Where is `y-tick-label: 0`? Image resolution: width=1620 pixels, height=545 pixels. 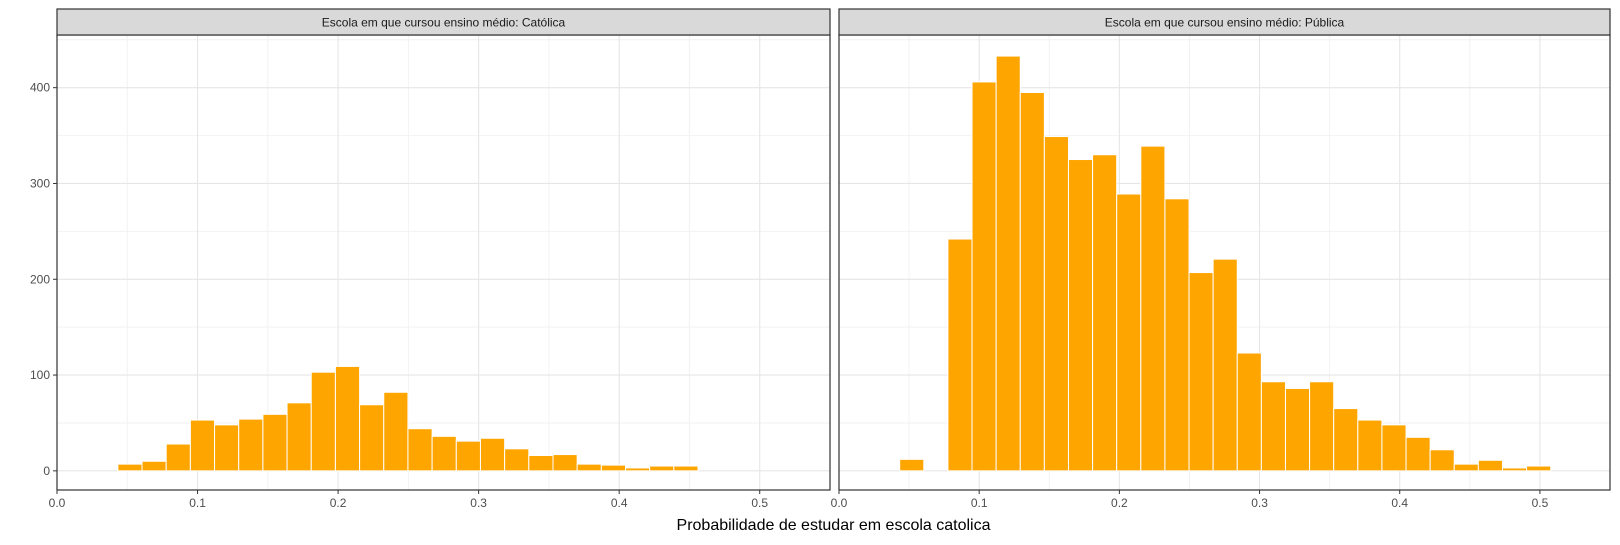
y-tick-label: 0 is located at coordinates (46, 471).